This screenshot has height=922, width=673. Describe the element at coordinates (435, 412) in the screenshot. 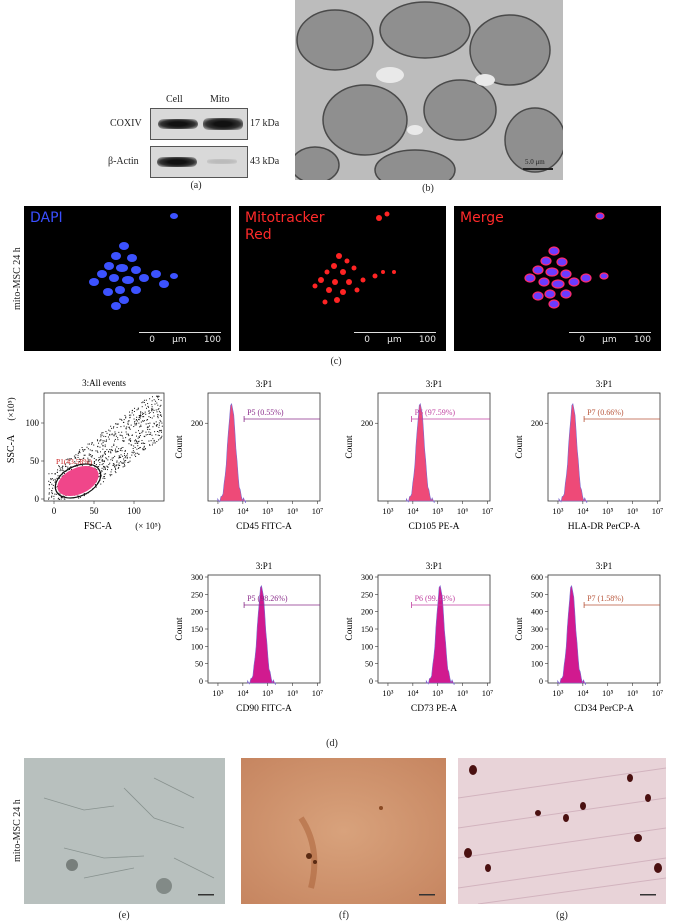

I see `gate-marker-label: P6 (97.59%)` at that location.